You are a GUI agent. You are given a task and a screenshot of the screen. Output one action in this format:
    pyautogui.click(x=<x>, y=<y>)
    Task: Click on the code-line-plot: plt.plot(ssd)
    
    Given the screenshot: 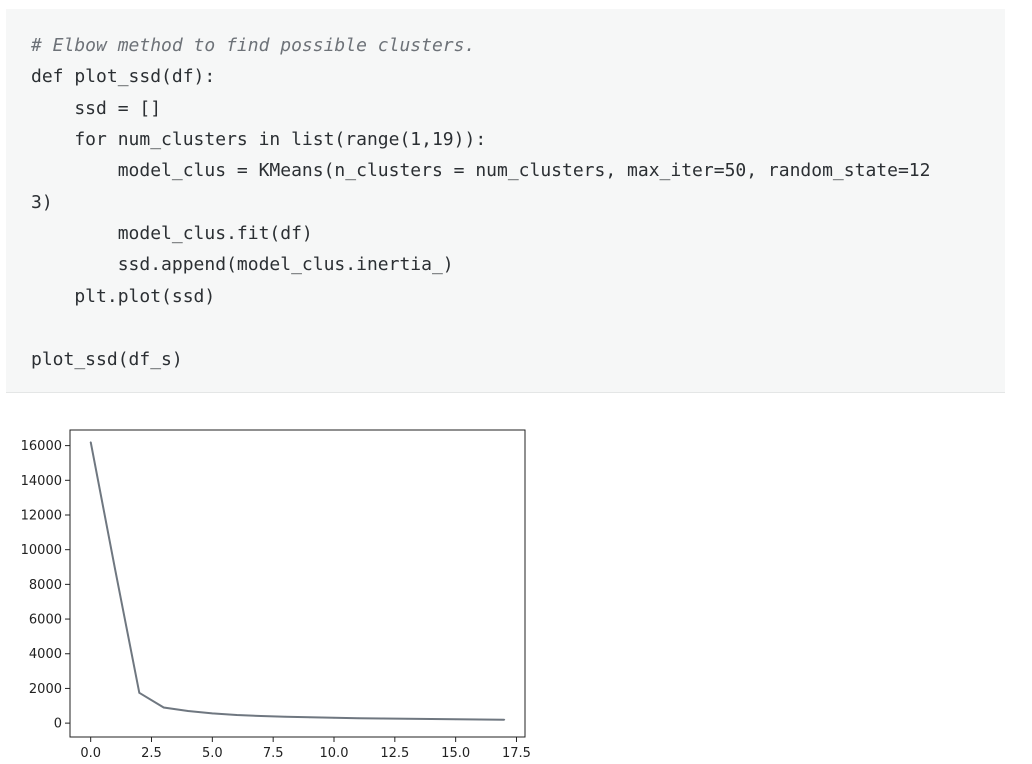 What is the action you would take?
    pyautogui.click(x=123, y=296)
    